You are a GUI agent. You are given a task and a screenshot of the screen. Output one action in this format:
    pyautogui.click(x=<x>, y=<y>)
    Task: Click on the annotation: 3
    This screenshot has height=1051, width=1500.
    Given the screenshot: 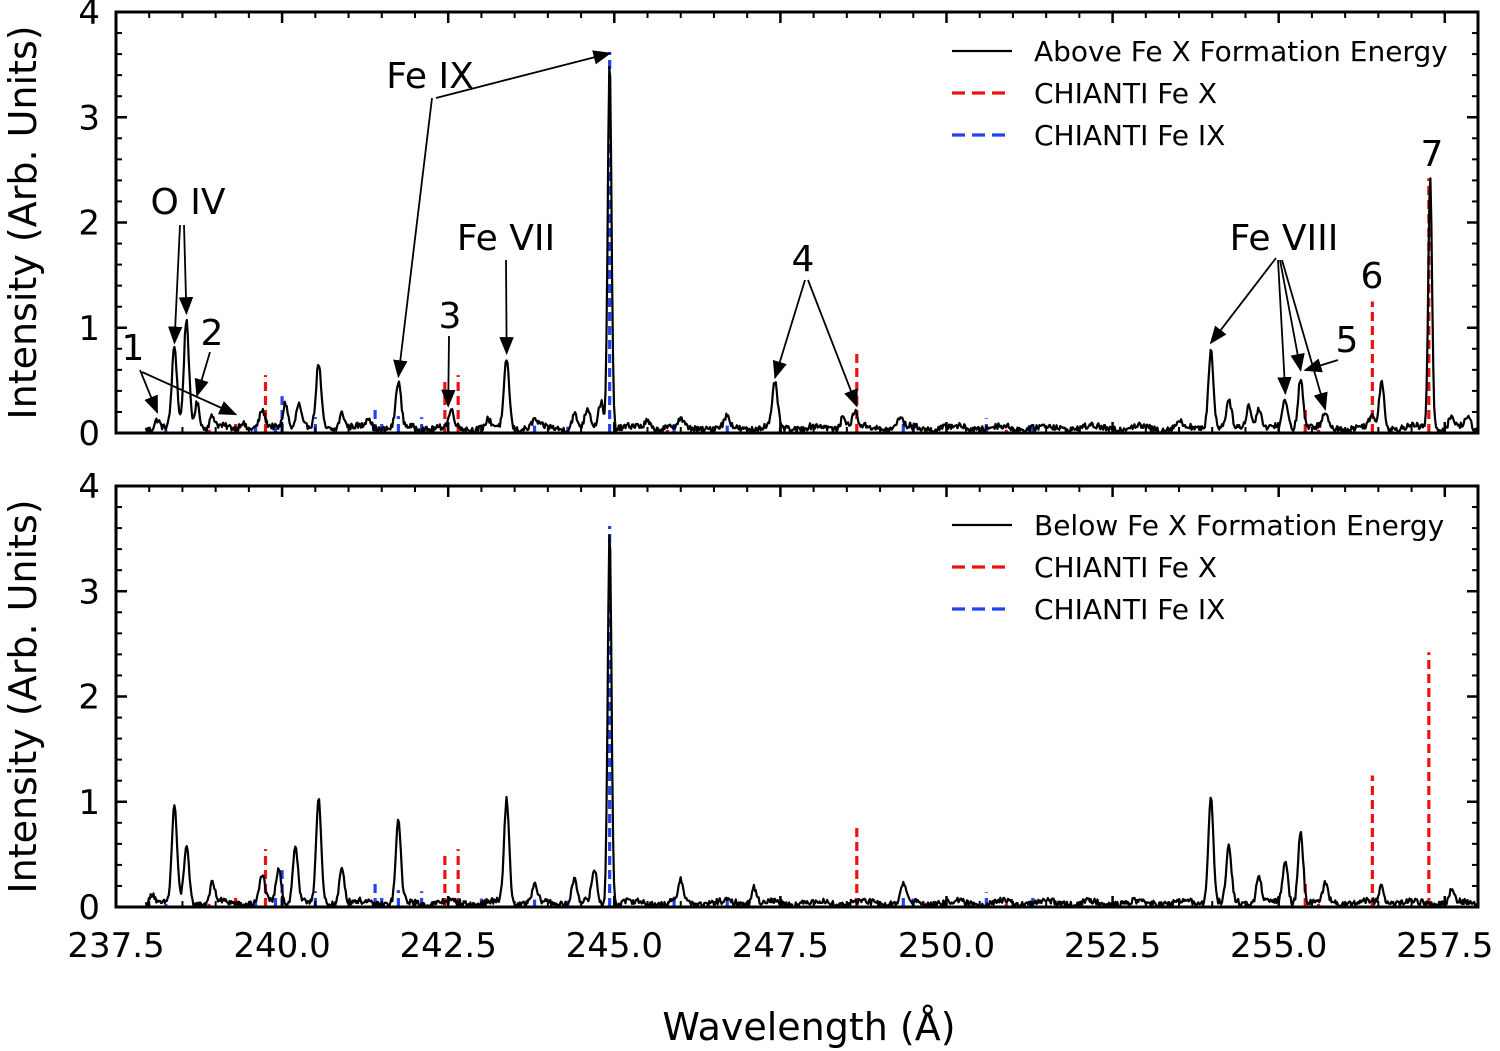 What is the action you would take?
    pyautogui.click(x=450, y=352)
    